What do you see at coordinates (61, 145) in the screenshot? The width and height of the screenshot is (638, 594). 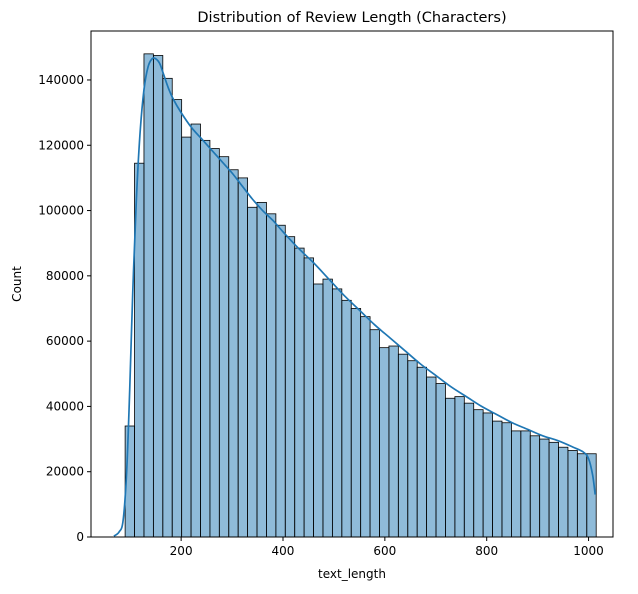 I see `y-tick-label: 120000` at bounding box center [61, 145].